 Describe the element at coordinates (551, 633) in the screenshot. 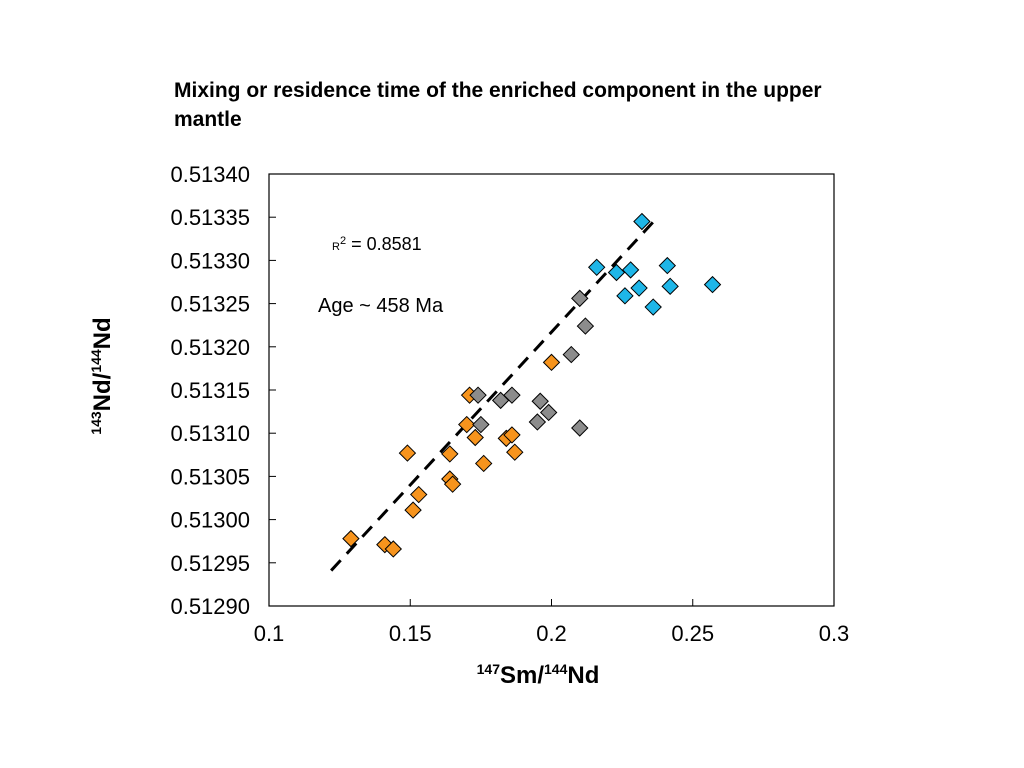

I see `x-tick-label: 0.2` at that location.